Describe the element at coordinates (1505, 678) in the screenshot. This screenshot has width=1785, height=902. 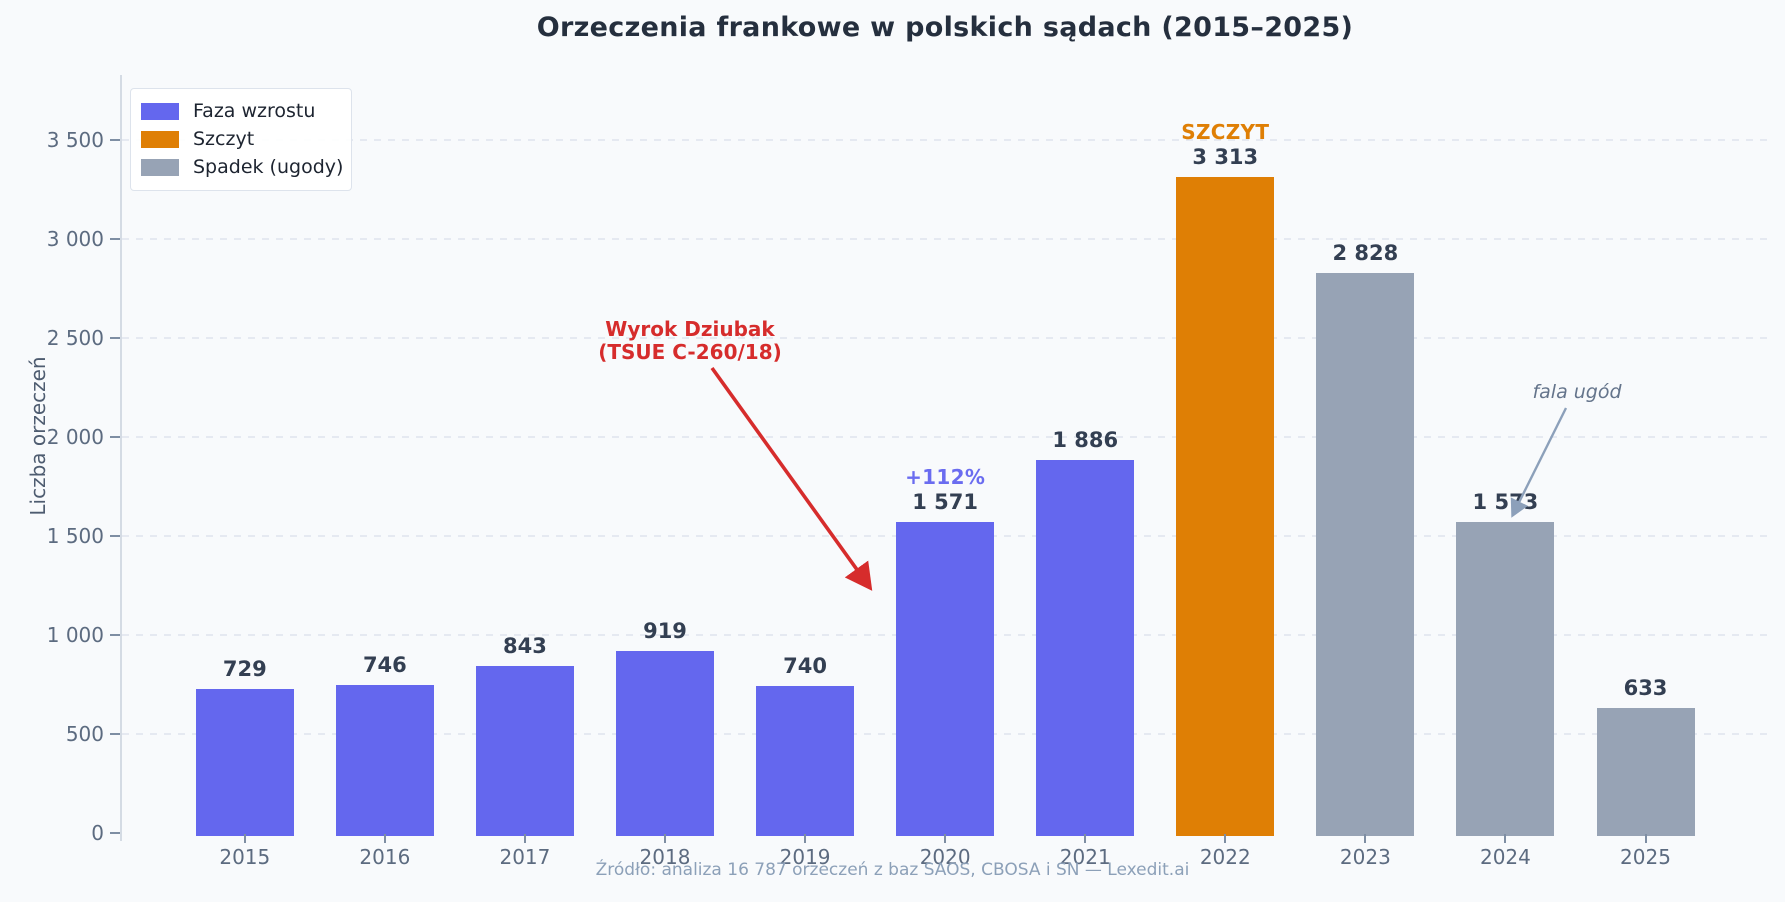
I see `bar-2024` at that location.